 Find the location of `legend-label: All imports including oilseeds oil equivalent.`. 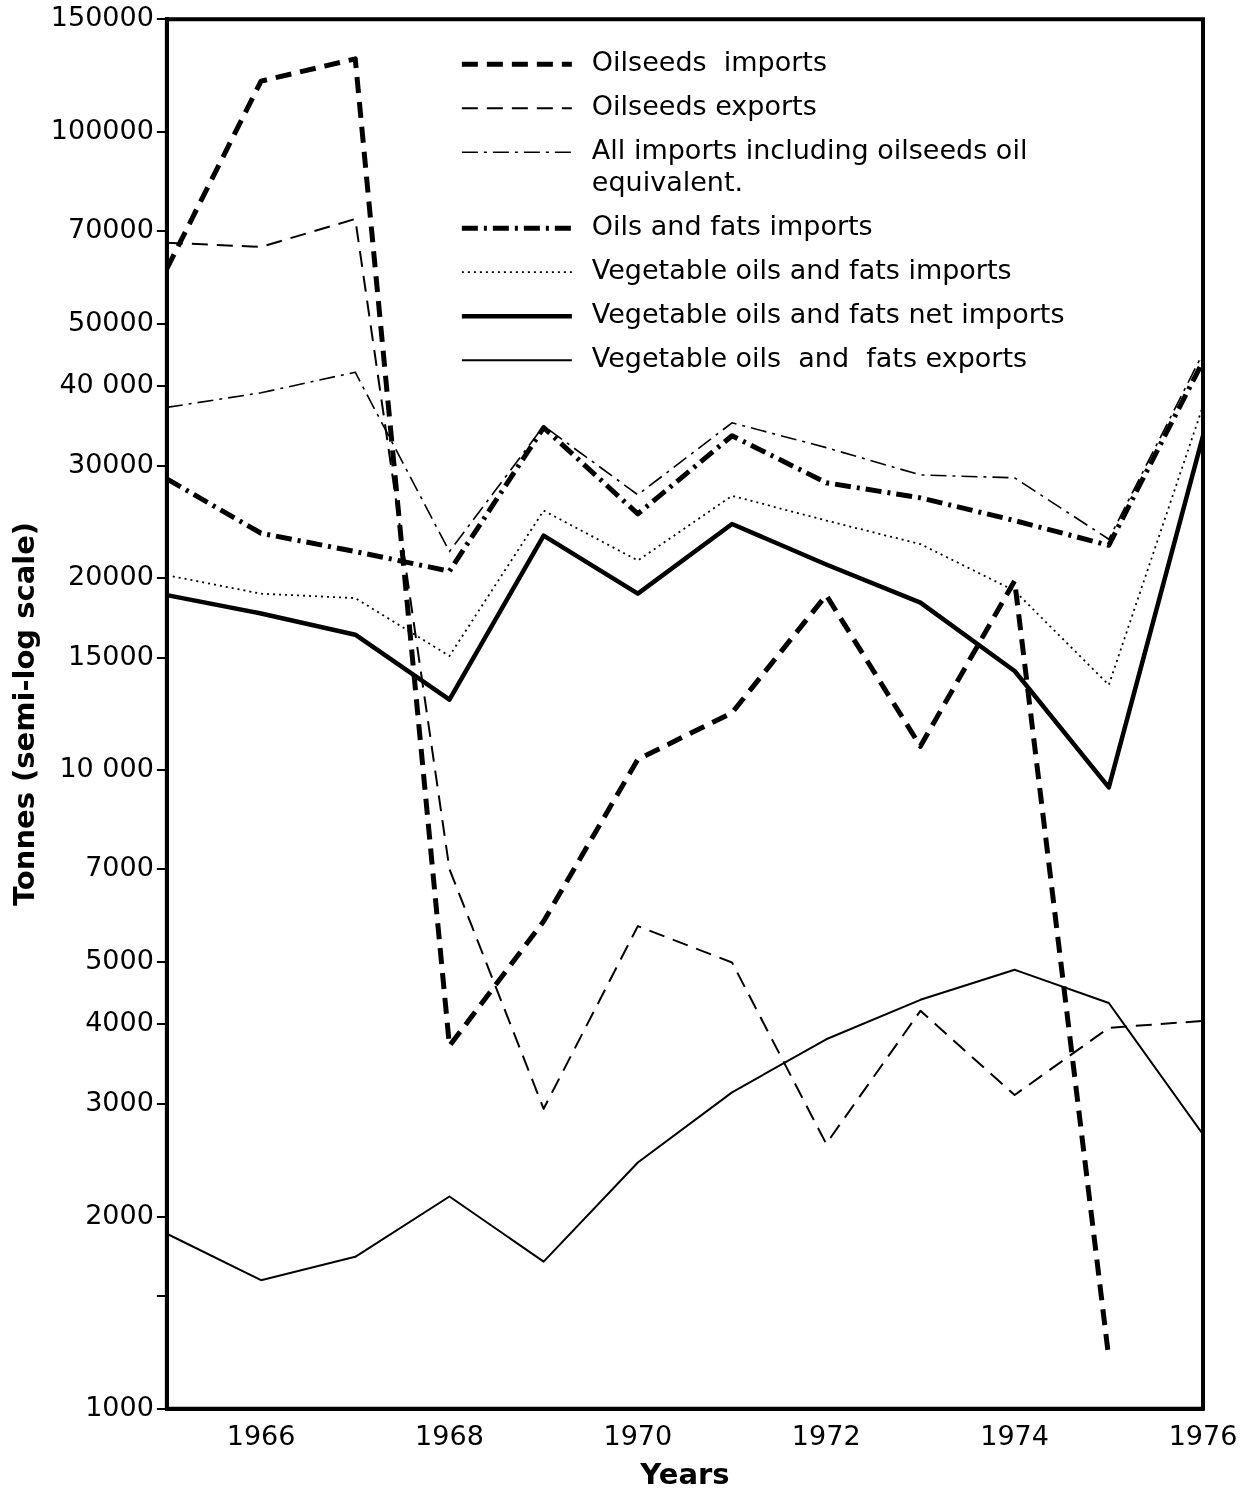

legend-label: All imports including oilseeds oil equivalent. is located at coordinates (809, 166).